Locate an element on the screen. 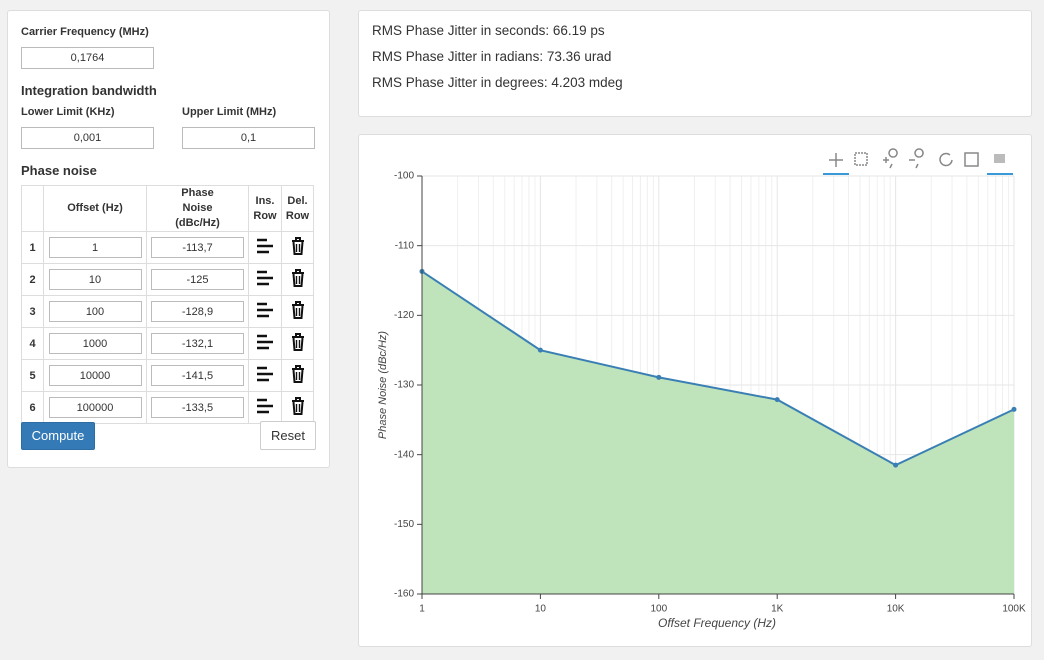 The height and width of the screenshot is (660, 1044). cell: -141,5 is located at coordinates (197, 375).